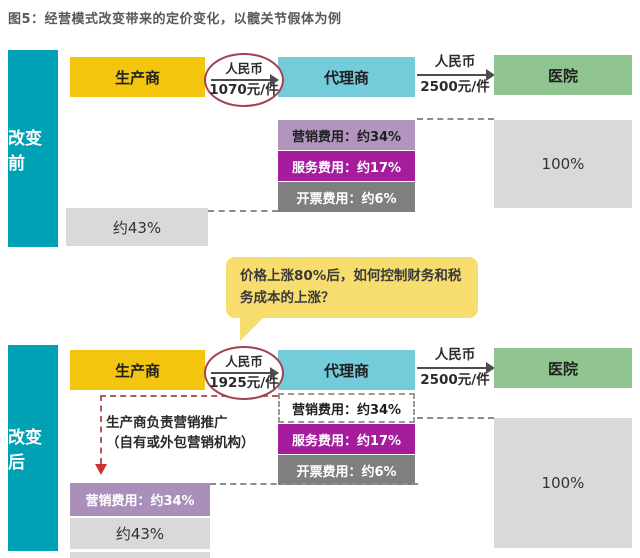  I want to click on figure-title: 图5：经营模式改变带来的定价变化，以髋关节假体为例, so click(175, 19).